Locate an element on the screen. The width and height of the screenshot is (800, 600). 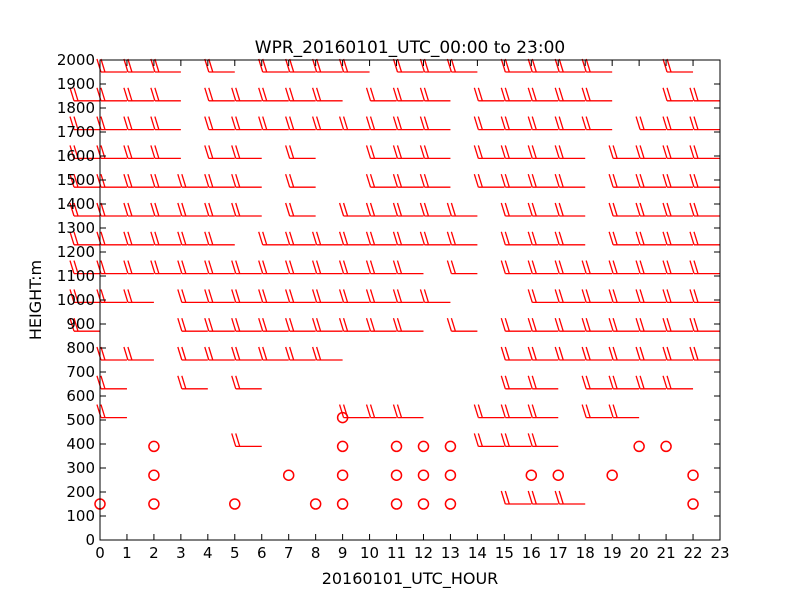
x-tick-label: 5 is located at coordinates (235, 553).